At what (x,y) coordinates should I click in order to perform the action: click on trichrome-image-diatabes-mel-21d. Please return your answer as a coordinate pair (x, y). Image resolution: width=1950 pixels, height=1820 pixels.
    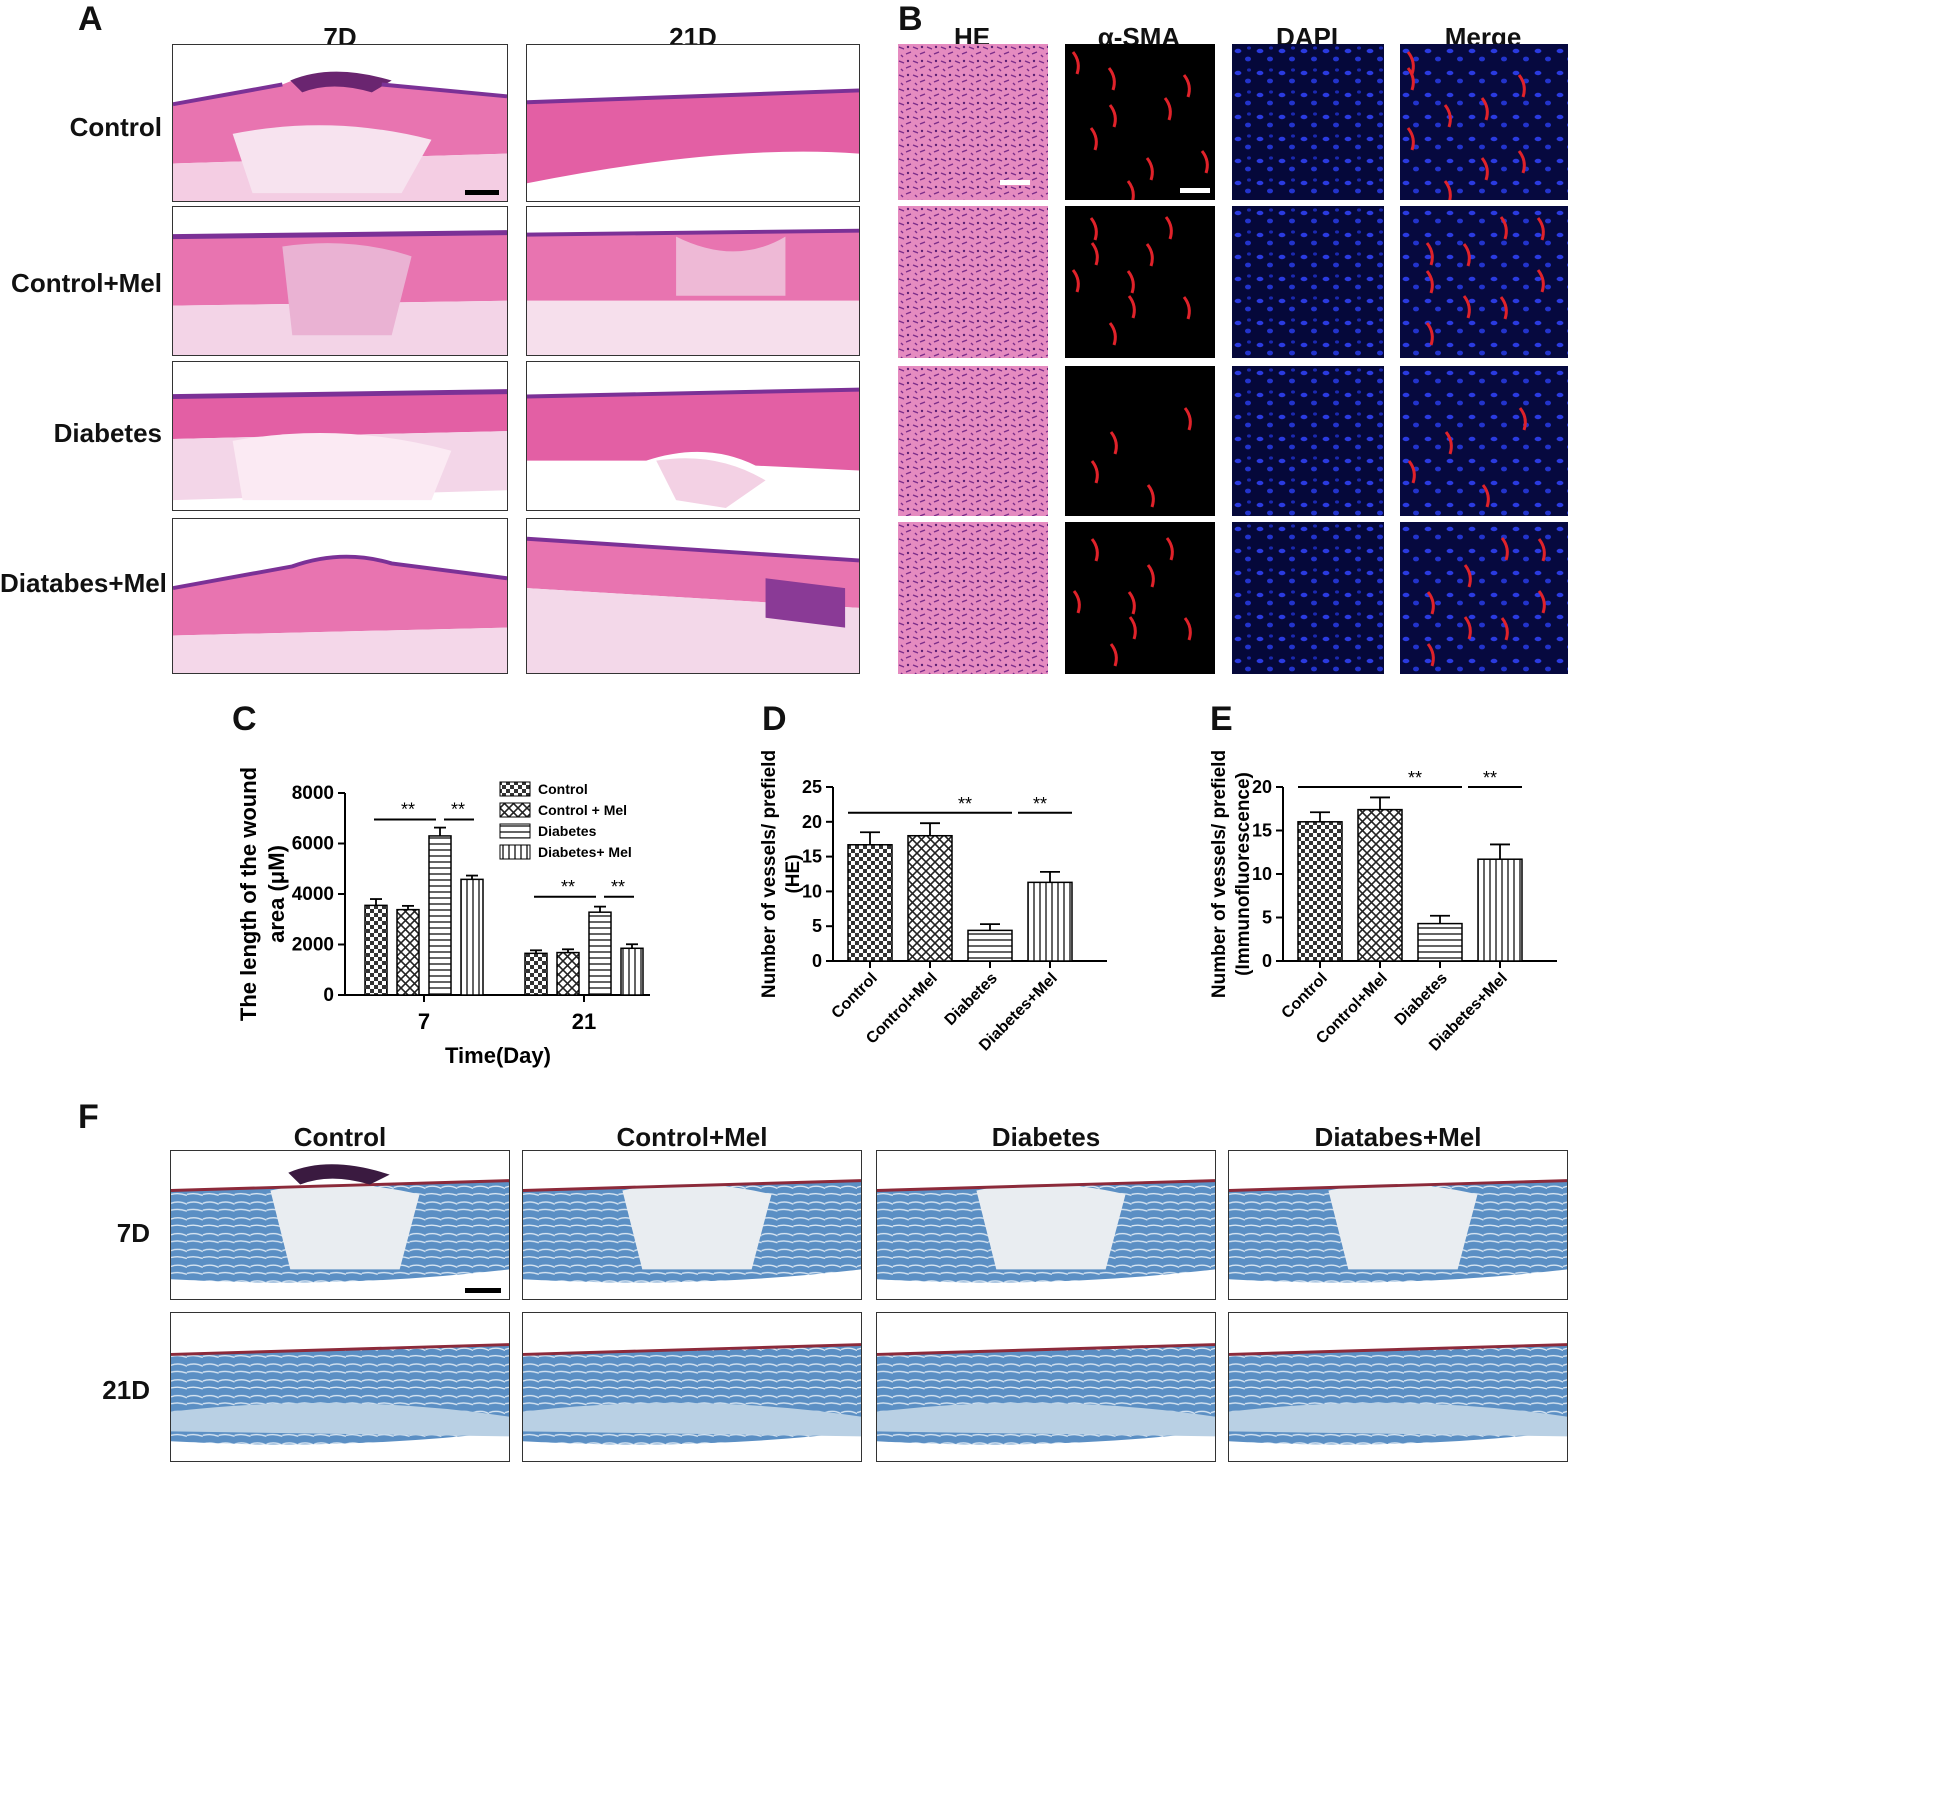
    Looking at the image, I should click on (1398, 1387).